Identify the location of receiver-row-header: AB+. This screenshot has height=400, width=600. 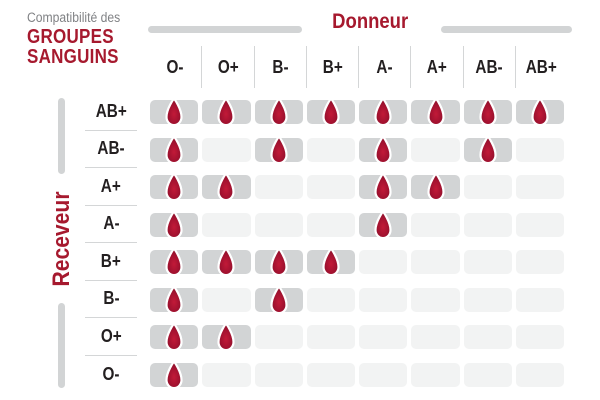
(111, 112).